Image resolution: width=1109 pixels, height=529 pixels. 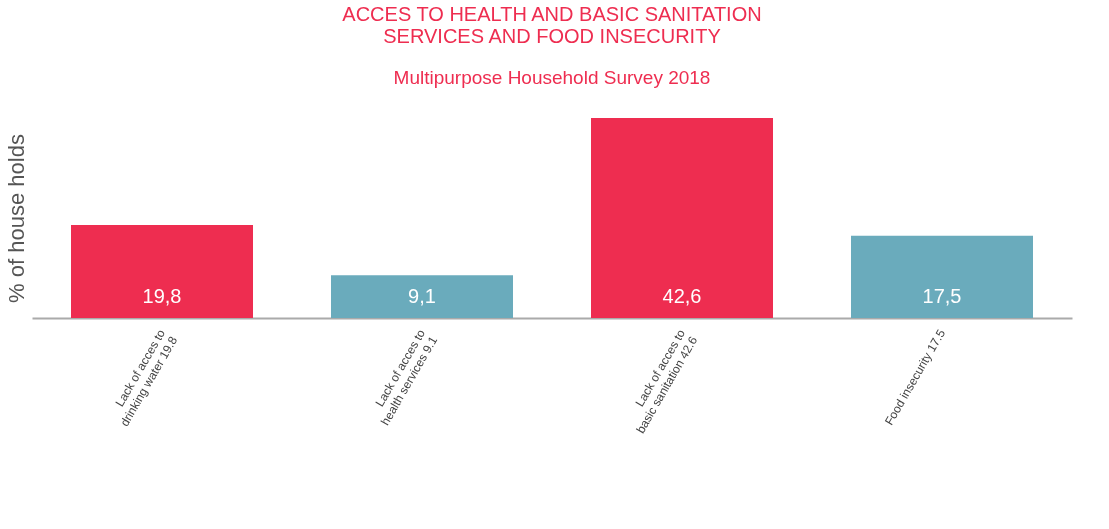 What do you see at coordinates (682, 295) in the screenshot?
I see `data-label: 42,6` at bounding box center [682, 295].